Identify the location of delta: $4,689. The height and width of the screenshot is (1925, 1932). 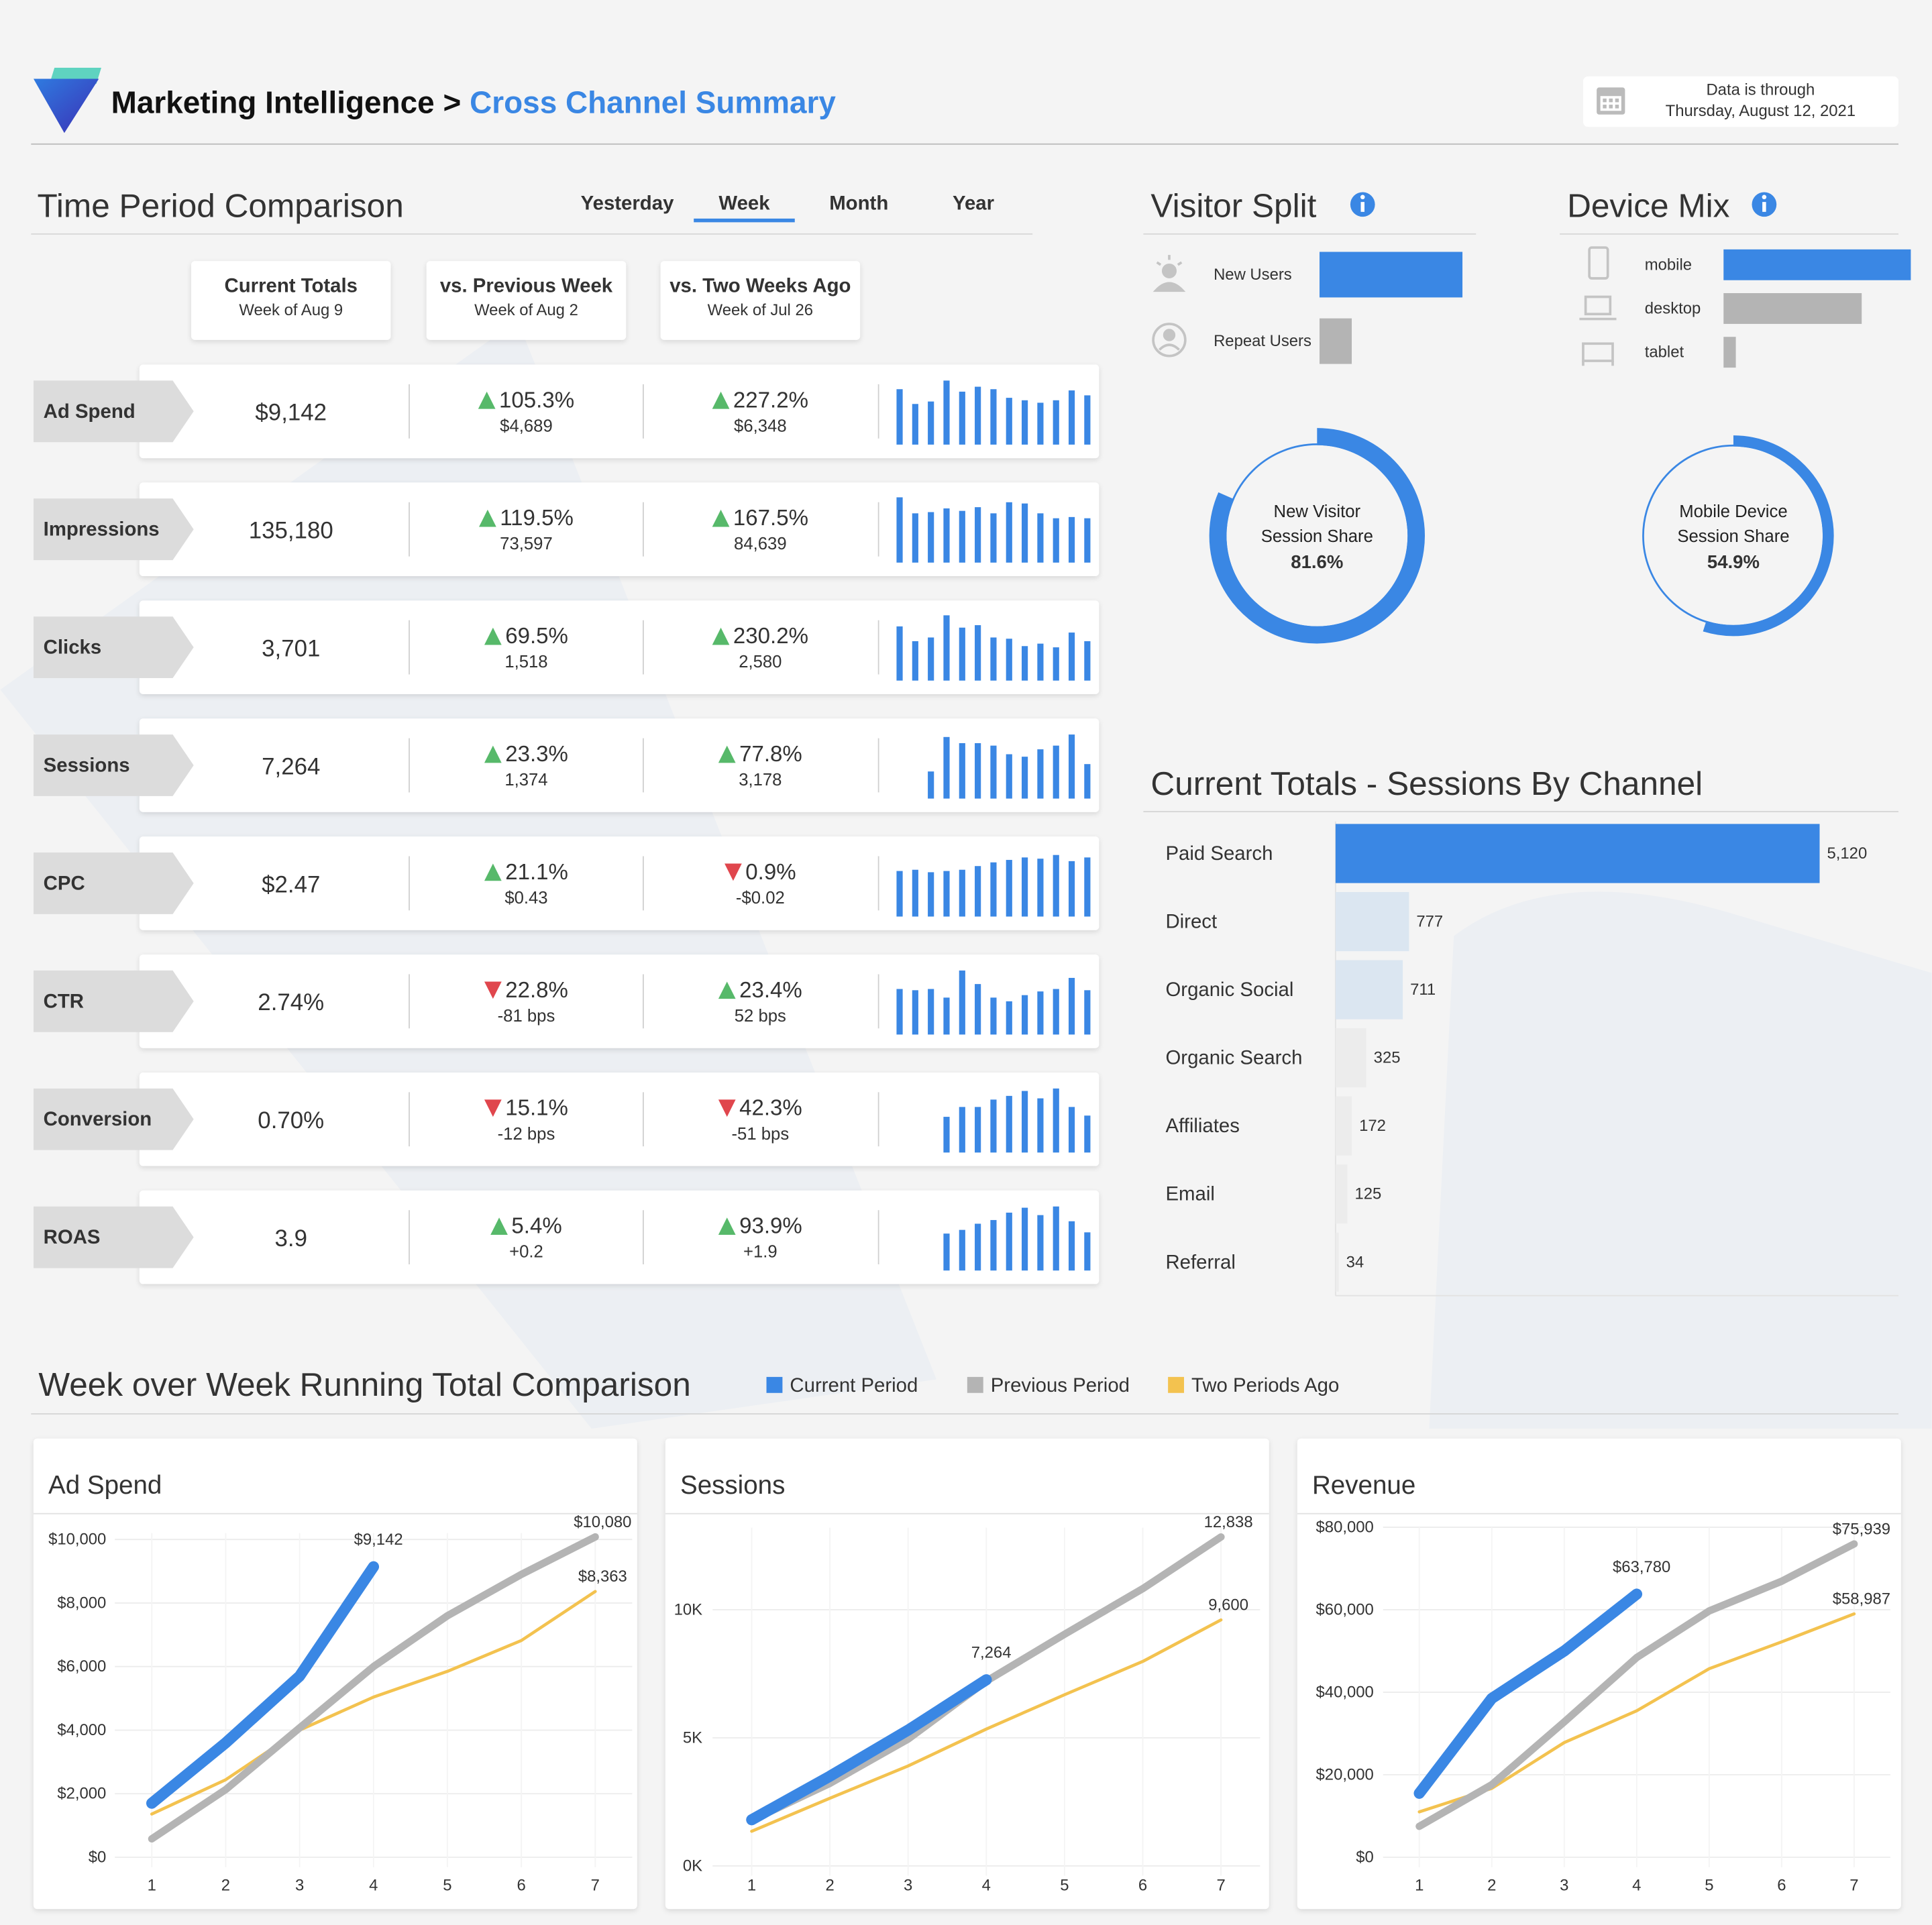
(526, 426).